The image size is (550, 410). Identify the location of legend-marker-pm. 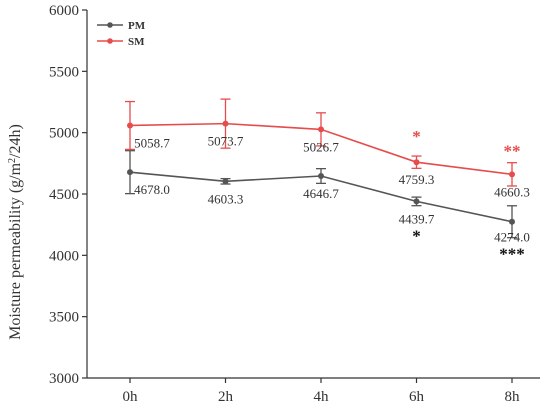
(110, 25).